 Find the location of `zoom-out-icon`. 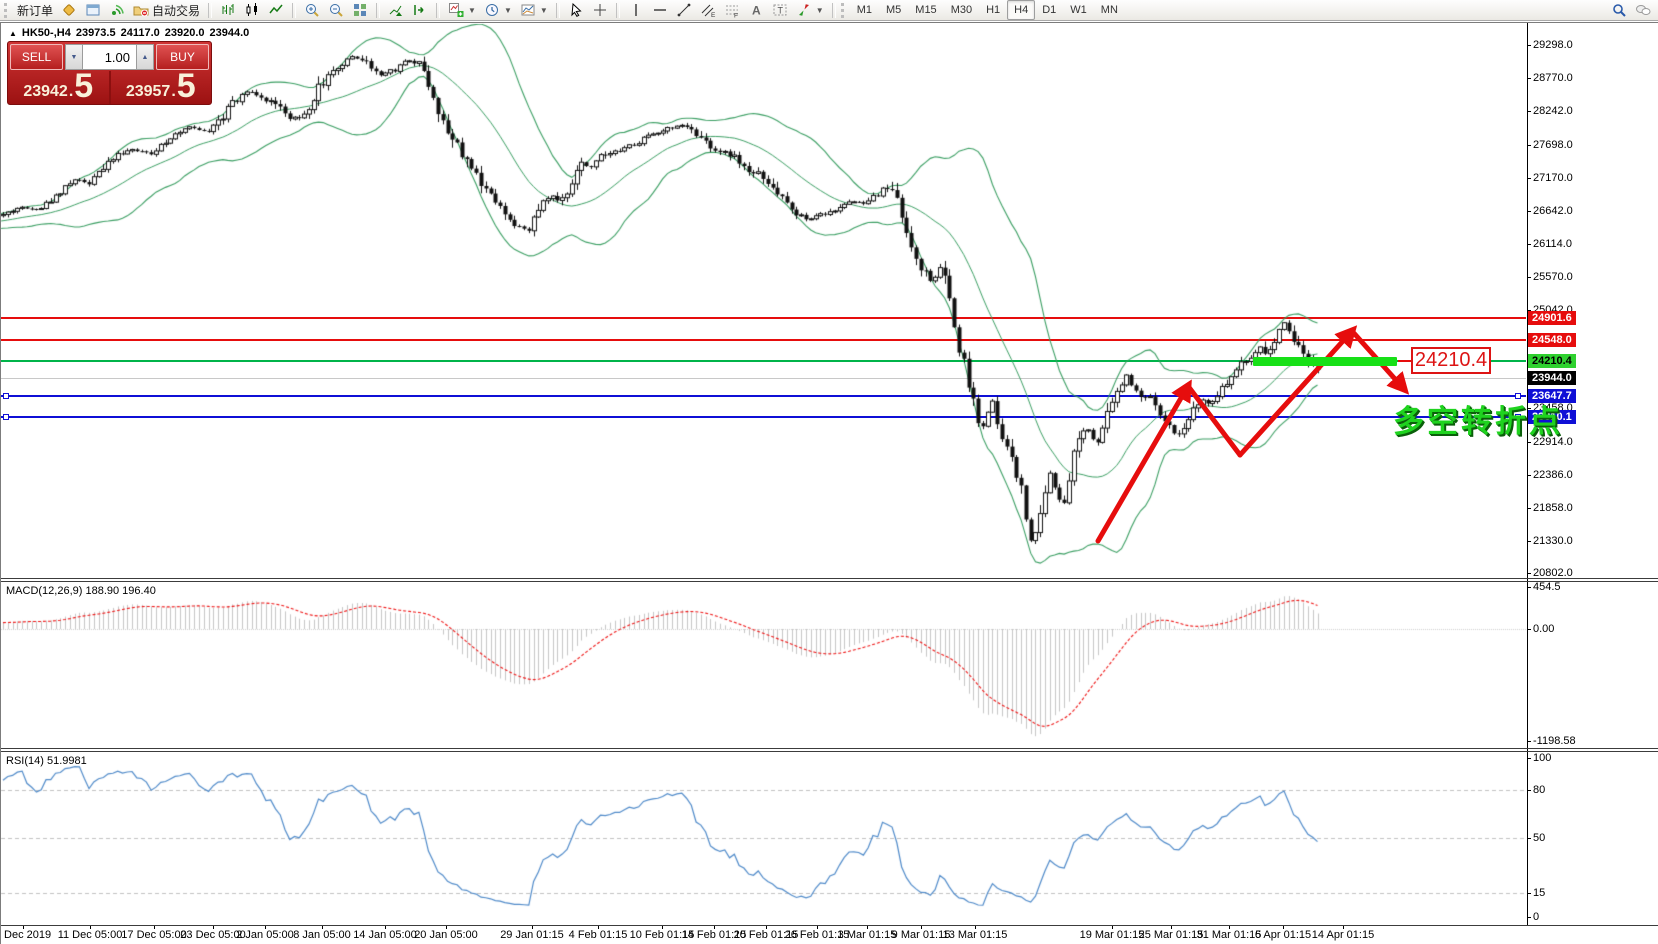

zoom-out-icon is located at coordinates (336, 10).